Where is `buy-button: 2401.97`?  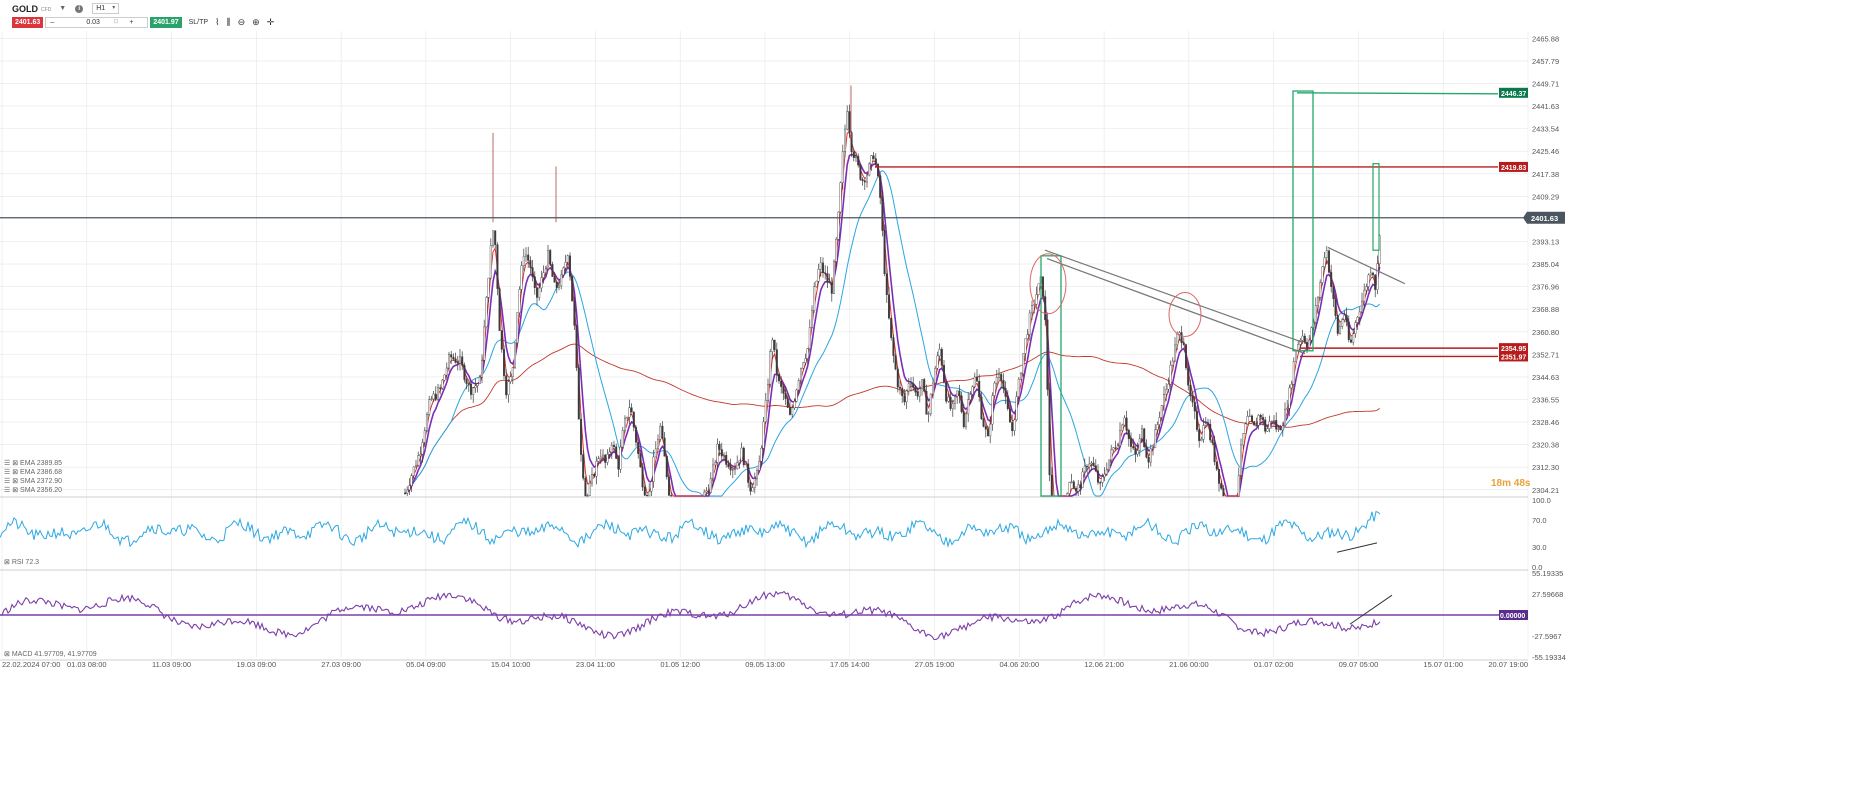
buy-button: 2401.97 is located at coordinates (166, 22).